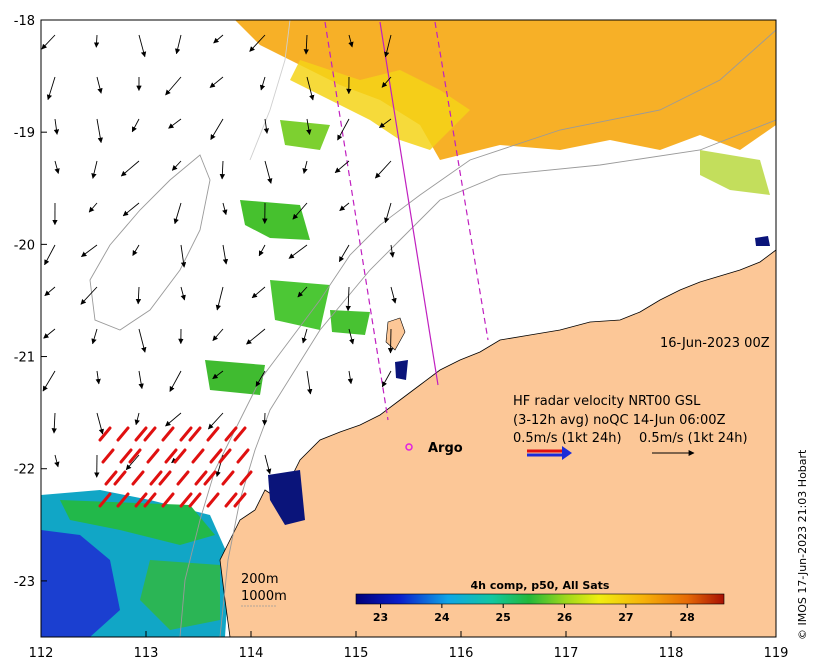  What do you see at coordinates (41, 653) in the screenshot?
I see `x-tick-label: 112` at bounding box center [41, 653].